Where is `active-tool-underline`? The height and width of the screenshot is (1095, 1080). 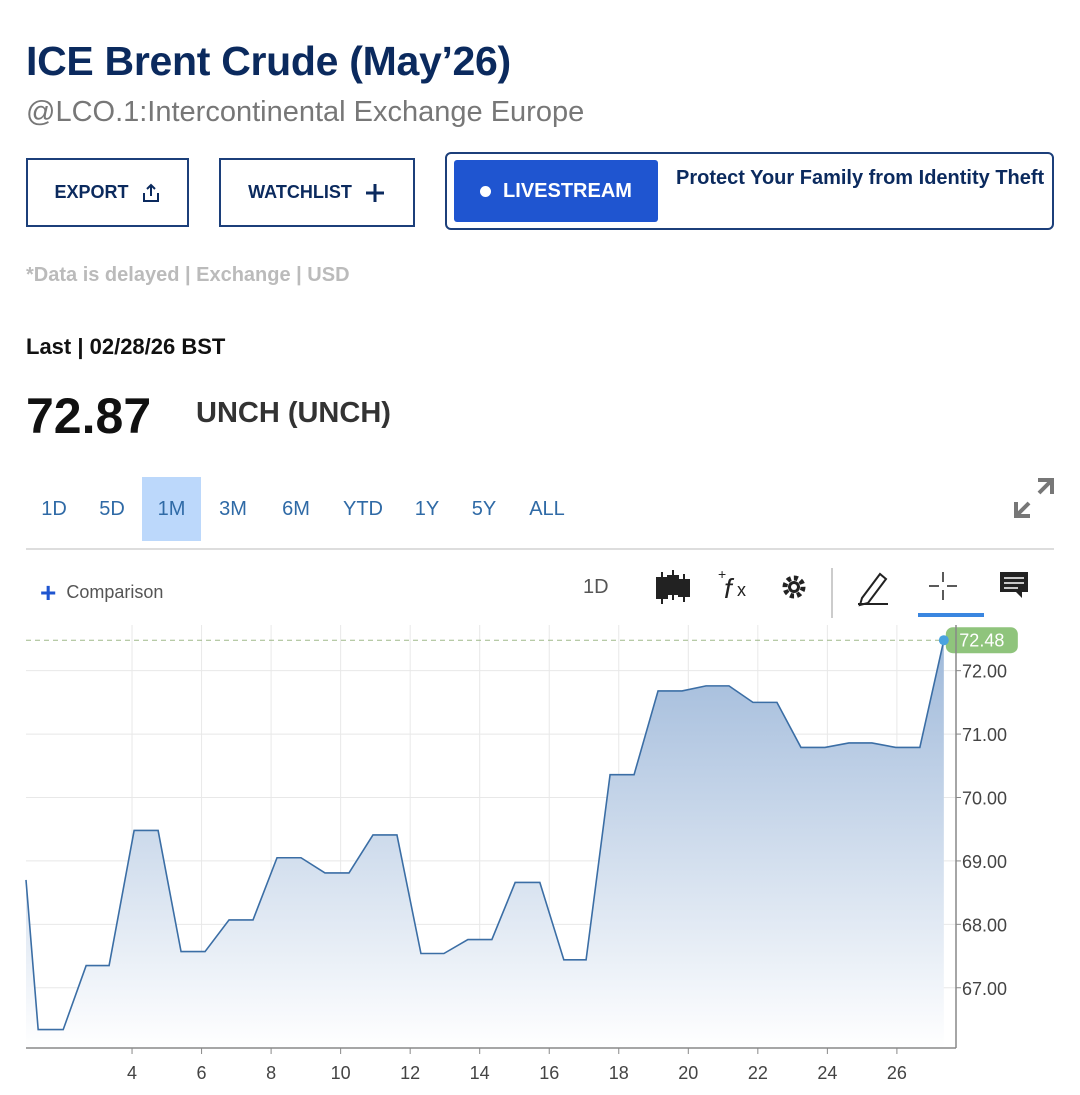 active-tool-underline is located at coordinates (951, 615).